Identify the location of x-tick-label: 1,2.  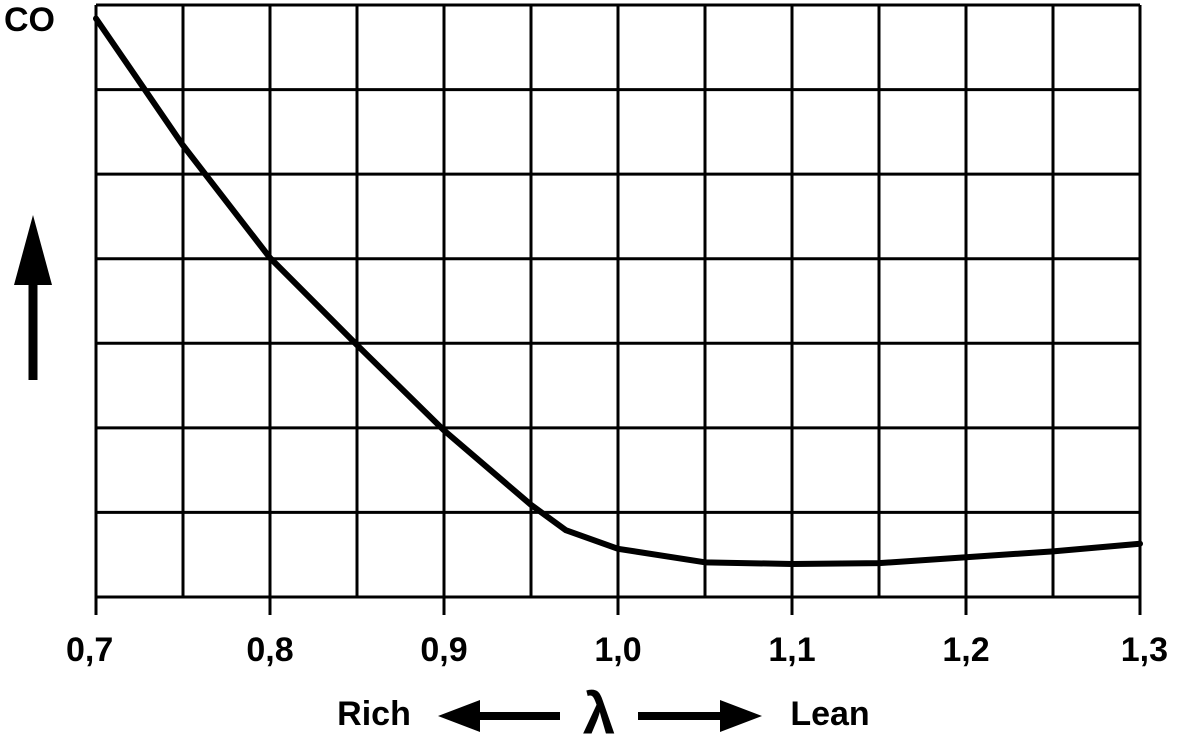
(965, 650).